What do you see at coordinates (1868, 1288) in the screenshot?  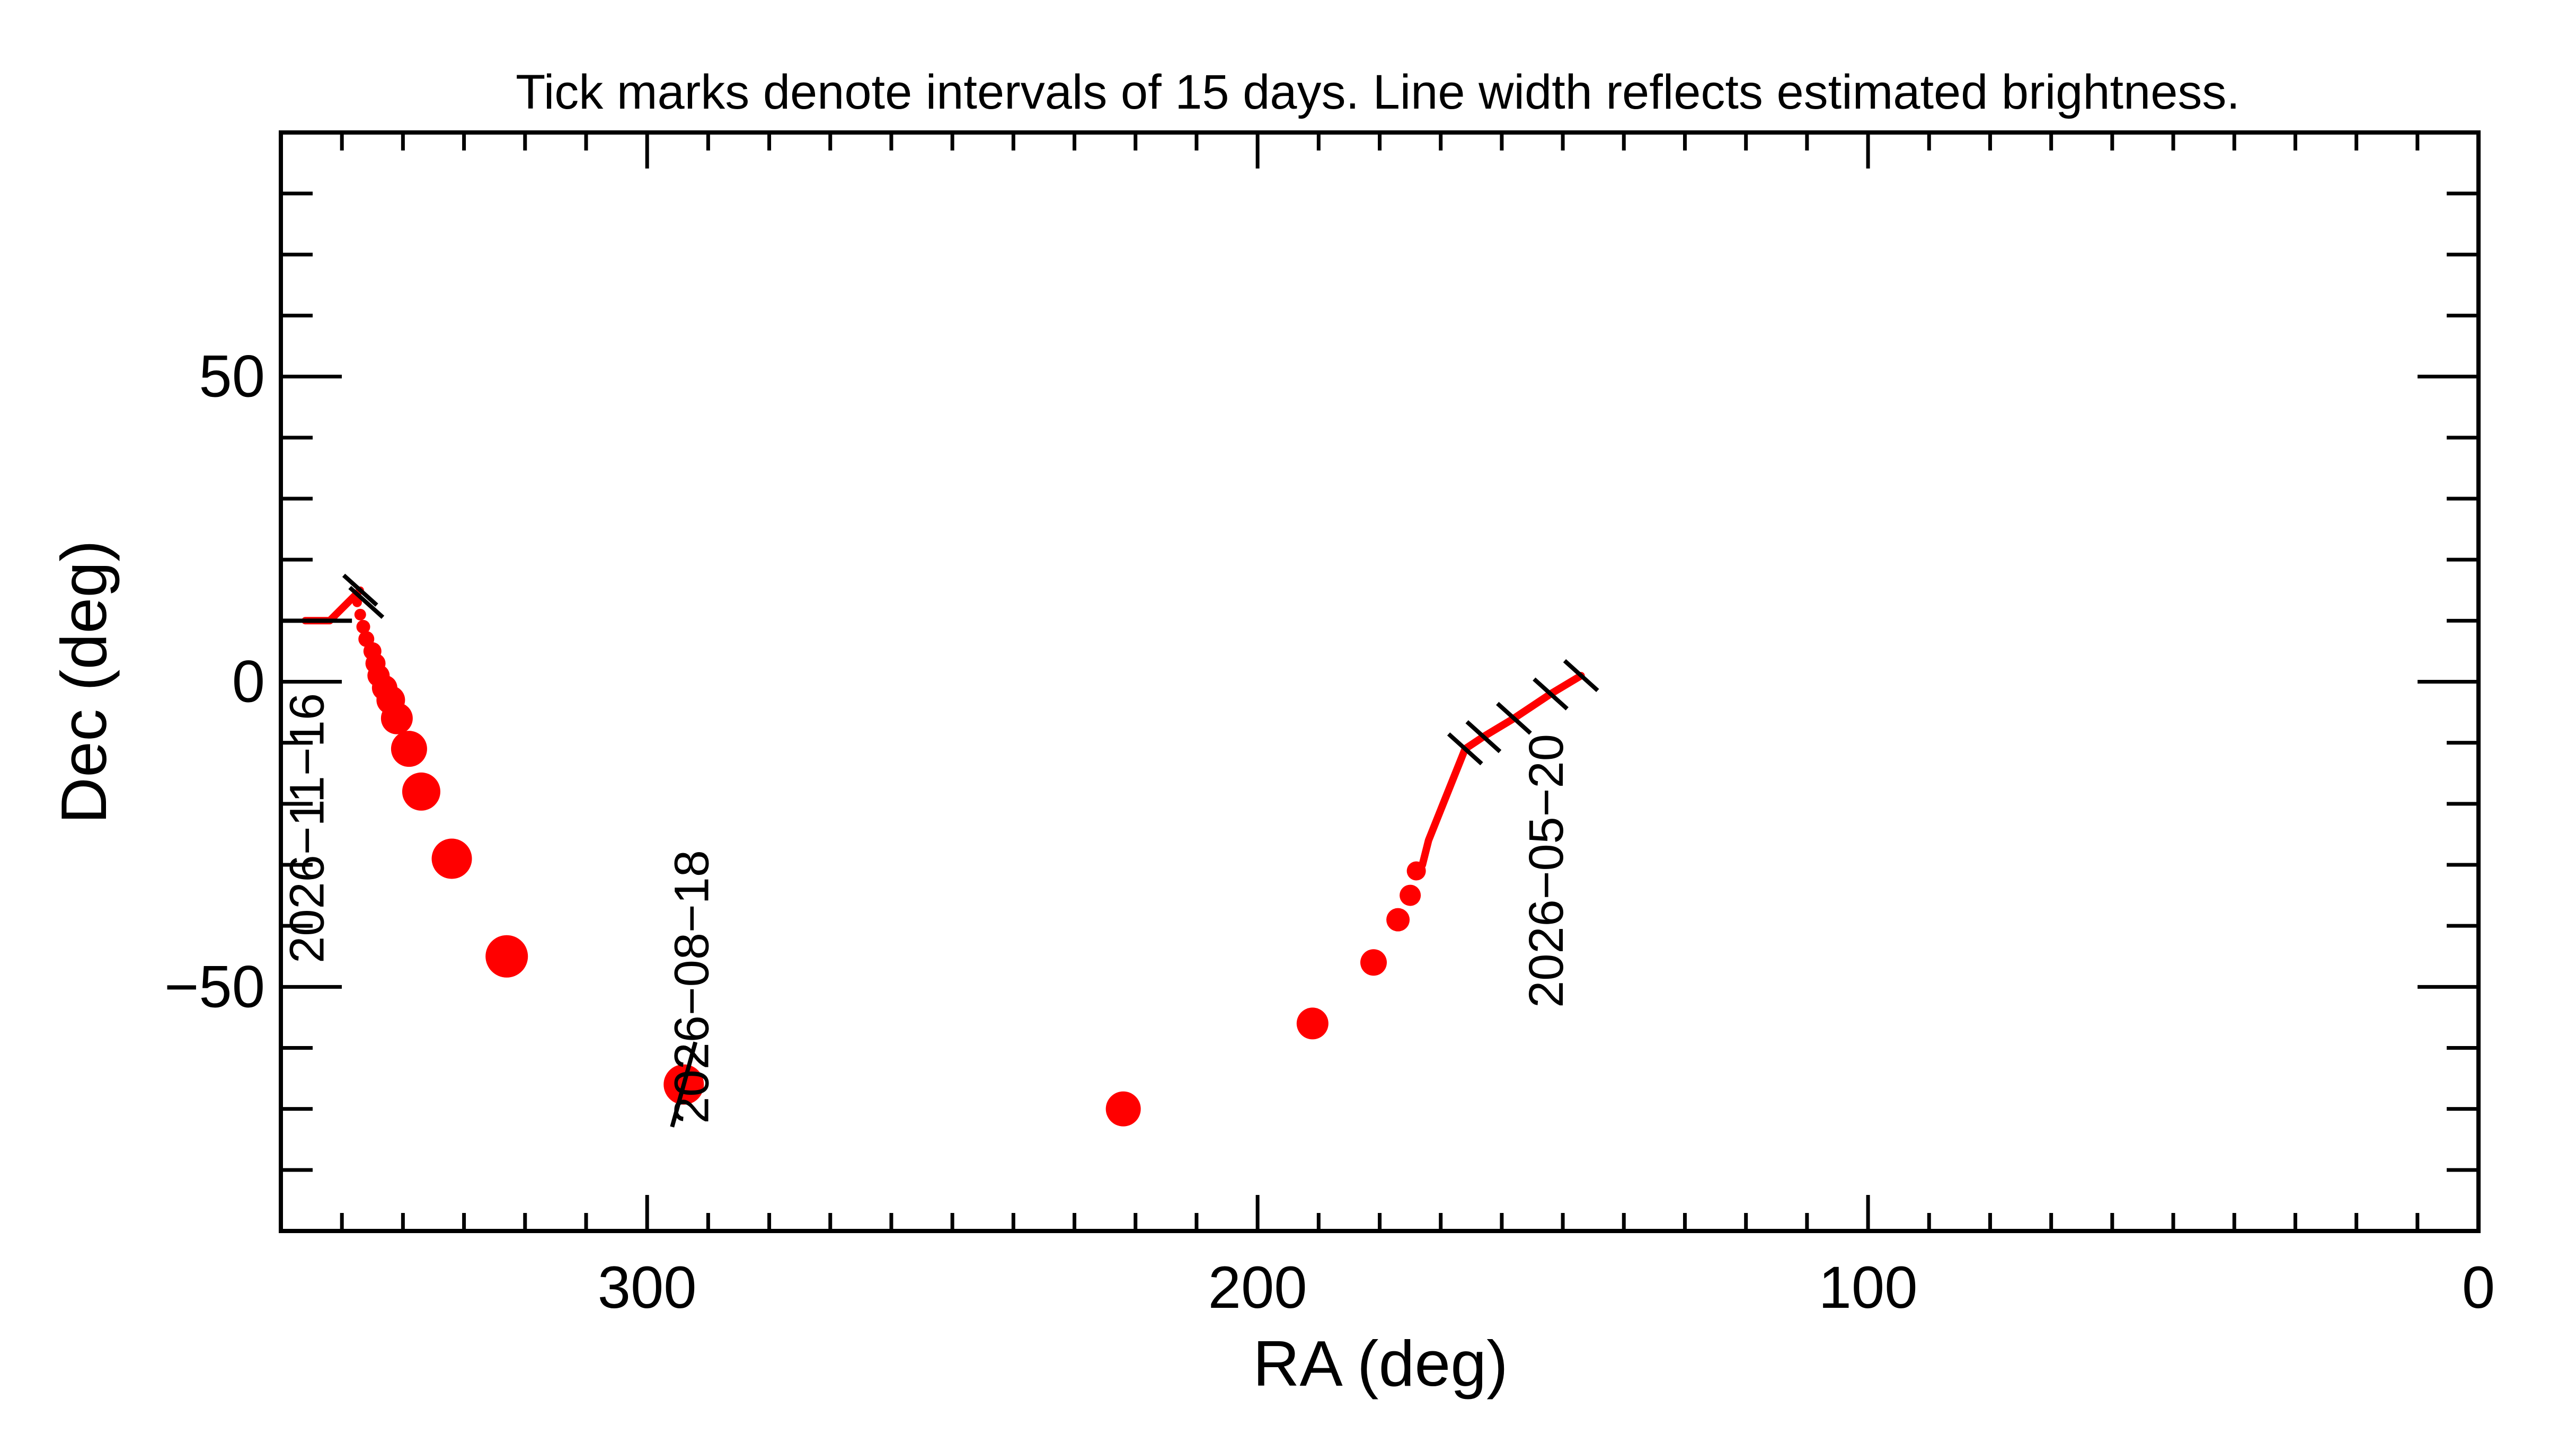 I see `x-tick-label: 100` at bounding box center [1868, 1288].